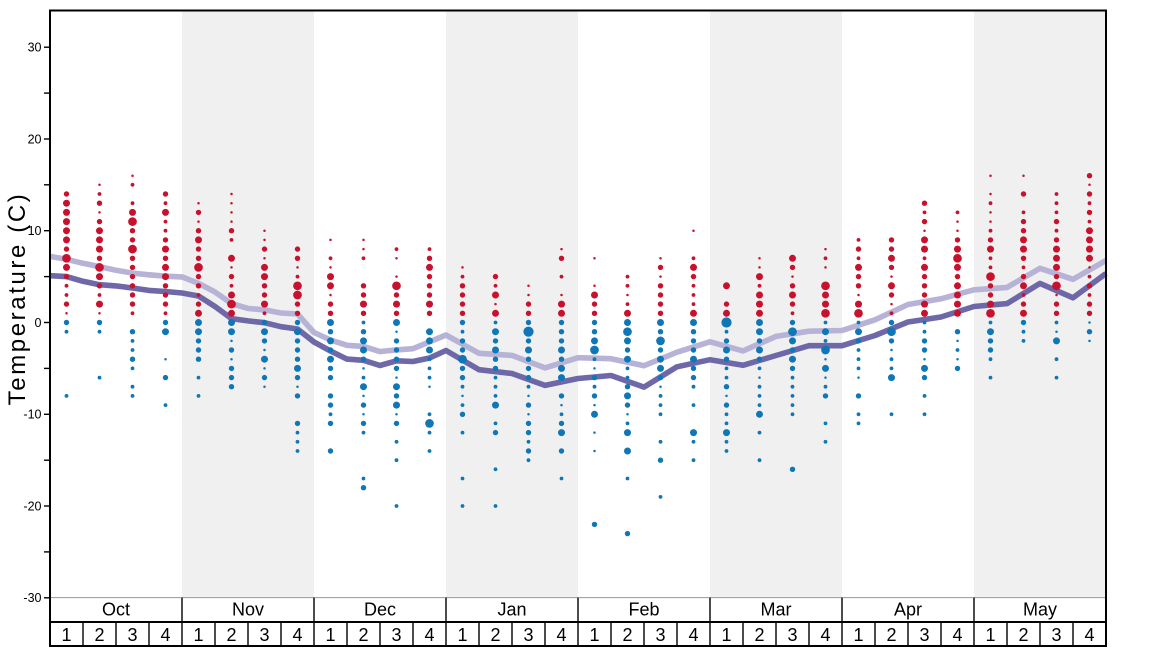  Describe the element at coordinates (35, 231) in the screenshot. I see `svg-text: 10` at that location.